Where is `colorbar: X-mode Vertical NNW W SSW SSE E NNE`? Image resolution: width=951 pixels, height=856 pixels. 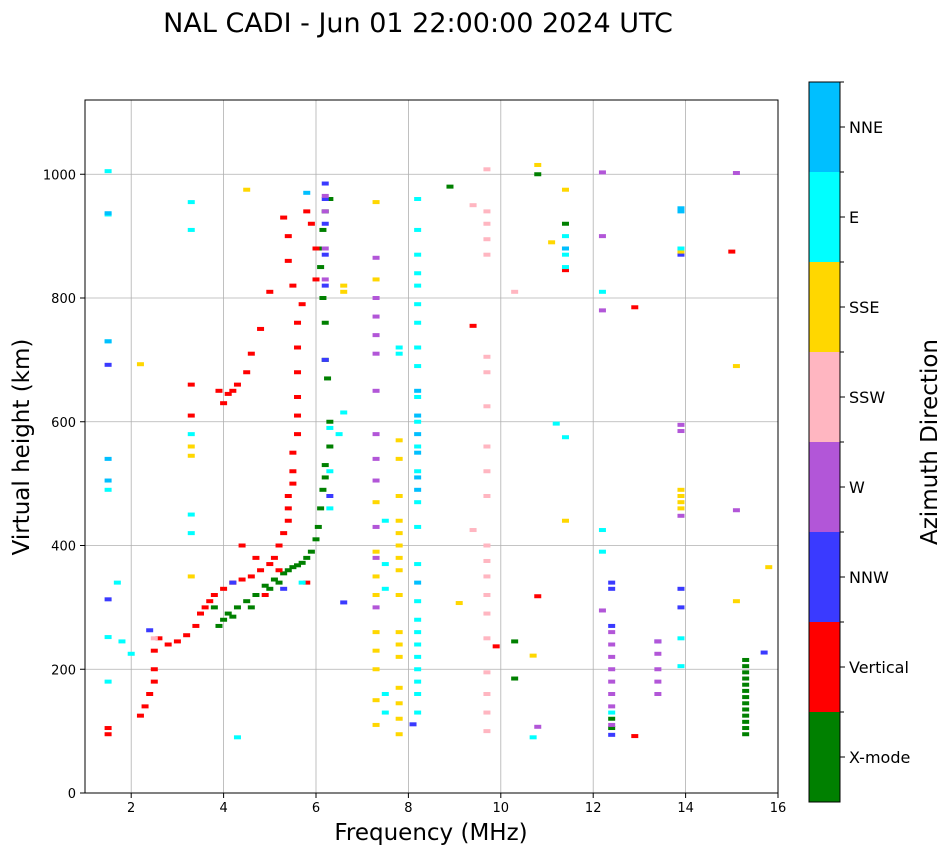 colorbar: X-mode Vertical NNW W SSW SSE E NNE is located at coordinates (859, 441).